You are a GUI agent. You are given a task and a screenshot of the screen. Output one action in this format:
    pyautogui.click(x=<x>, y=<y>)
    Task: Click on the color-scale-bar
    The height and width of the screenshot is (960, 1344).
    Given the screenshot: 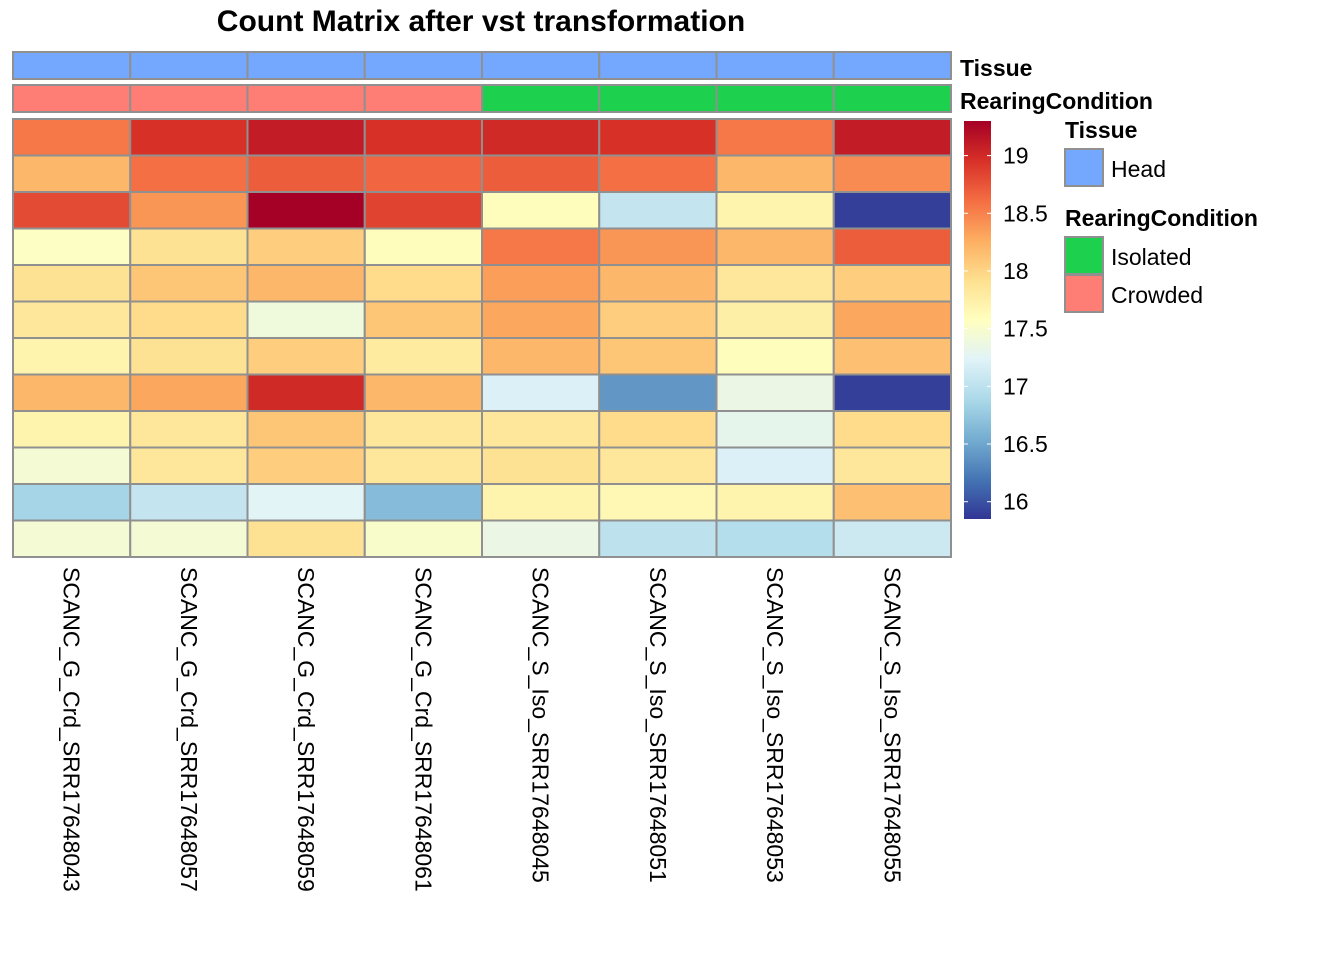 What is the action you would take?
    pyautogui.click(x=977, y=320)
    